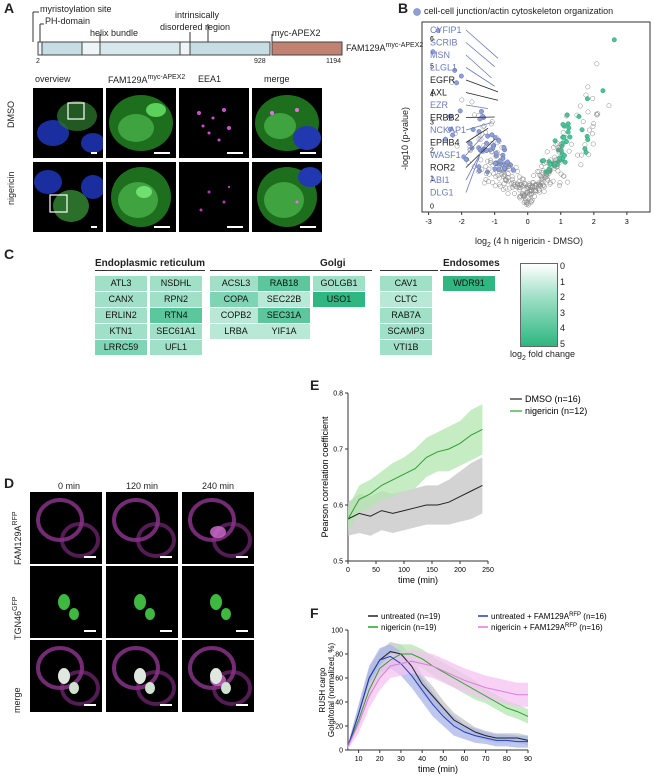 The height and width of the screenshot is (777, 657). I want to click on gene-cell-rab18: RAB18, so click(284, 283).